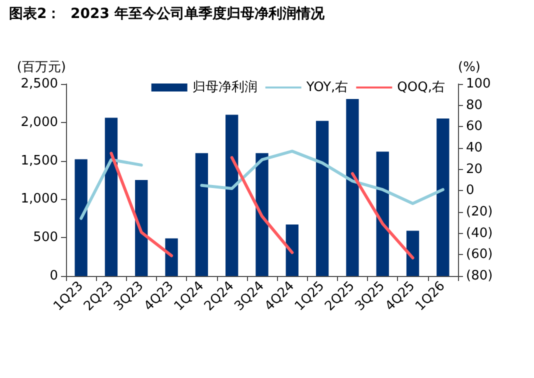 Image resolution: width=534 pixels, height=378 pixels. Describe the element at coordinates (479, 254) in the screenshot. I see `y2-tick-label: (60)` at that location.